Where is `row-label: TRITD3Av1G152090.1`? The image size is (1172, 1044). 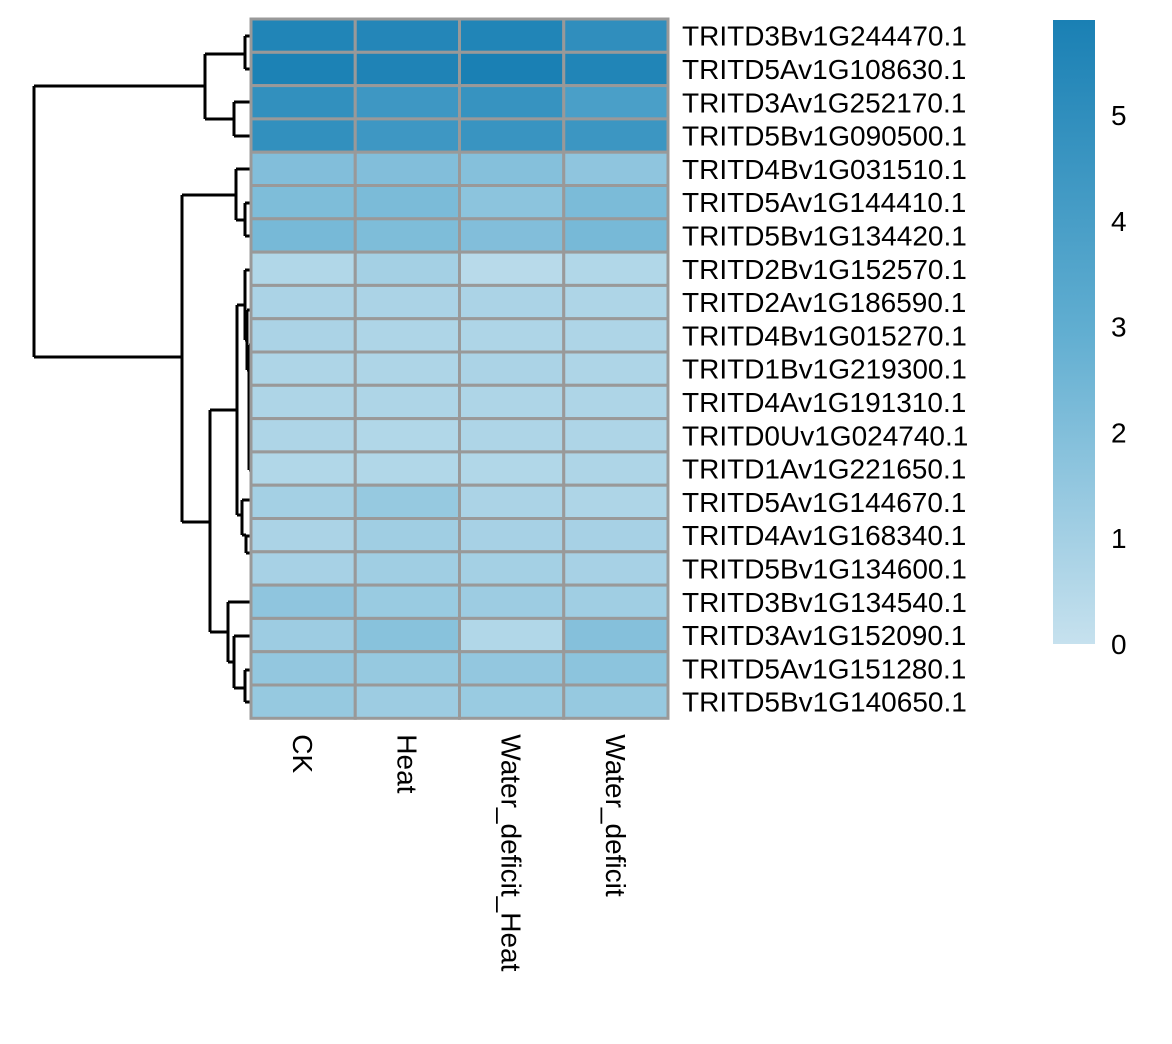
row-label: TRITD3Av1G152090.1 is located at coordinates (824, 635).